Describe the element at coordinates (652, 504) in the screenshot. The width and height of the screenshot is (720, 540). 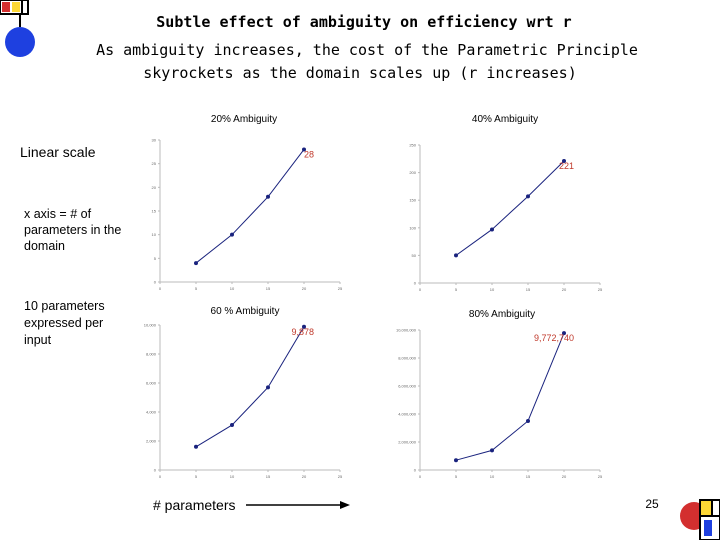
I see `page-number: 25` at that location.